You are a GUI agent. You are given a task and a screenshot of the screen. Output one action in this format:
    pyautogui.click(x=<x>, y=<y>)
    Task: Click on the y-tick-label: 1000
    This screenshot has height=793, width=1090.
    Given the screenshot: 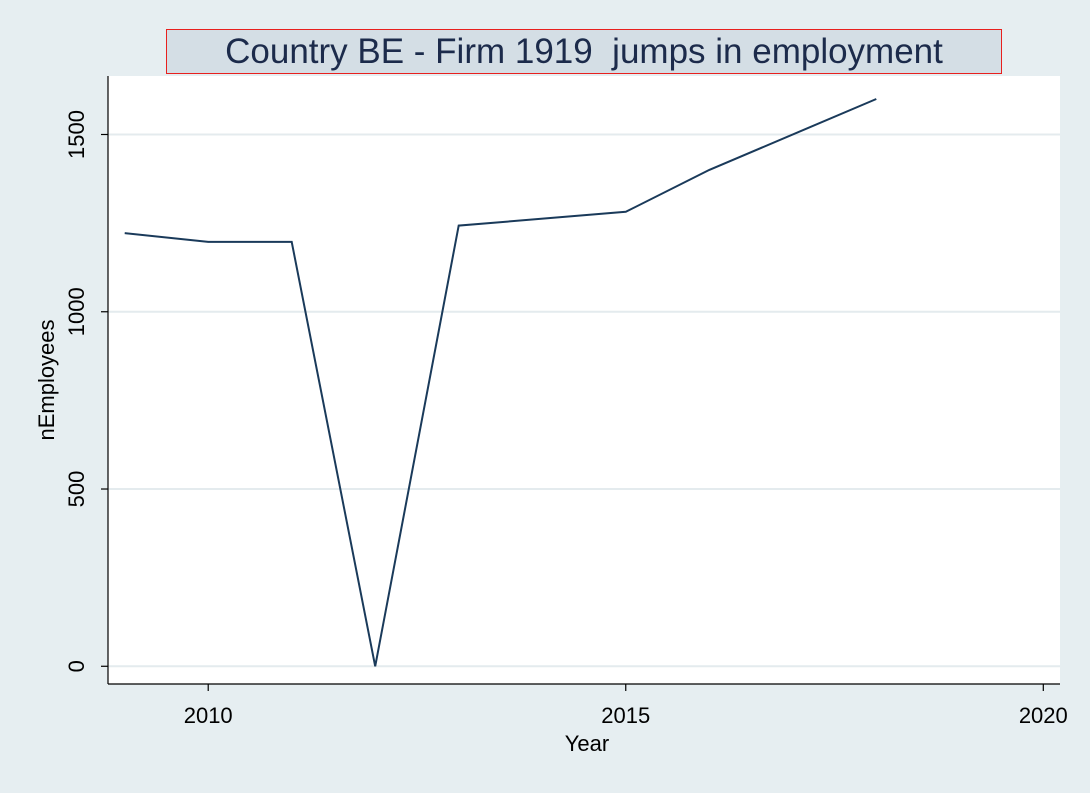 What is the action you would take?
    pyautogui.click(x=76, y=311)
    